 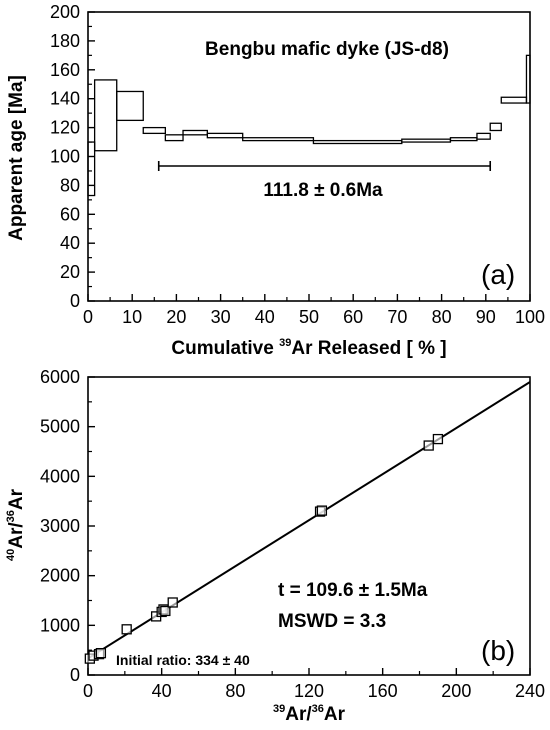 I want to click on y-tick-label-b: 3000, so click(x=60, y=526).